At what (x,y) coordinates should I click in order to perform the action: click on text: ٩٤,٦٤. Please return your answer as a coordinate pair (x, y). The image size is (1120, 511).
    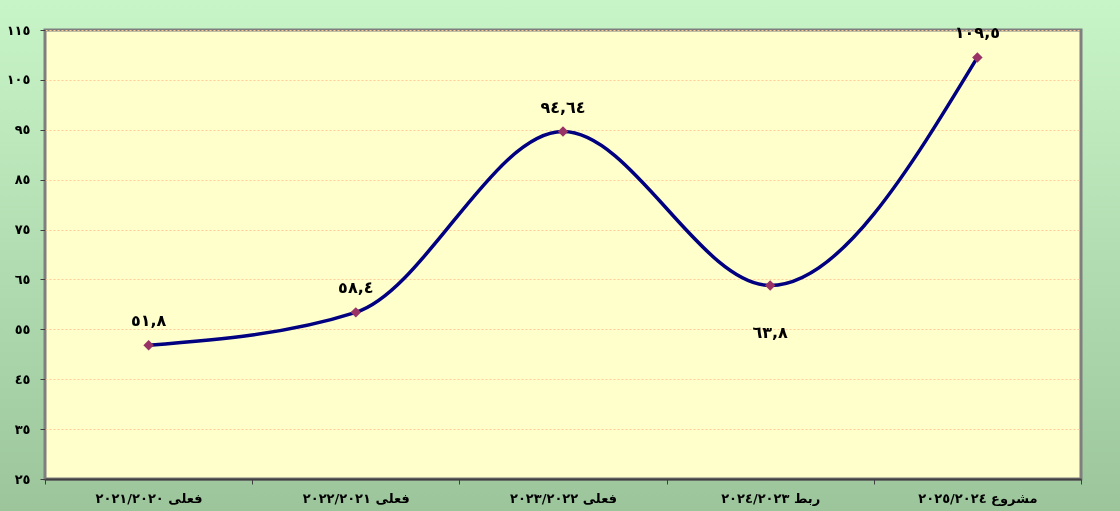
    Looking at the image, I should click on (563, 107).